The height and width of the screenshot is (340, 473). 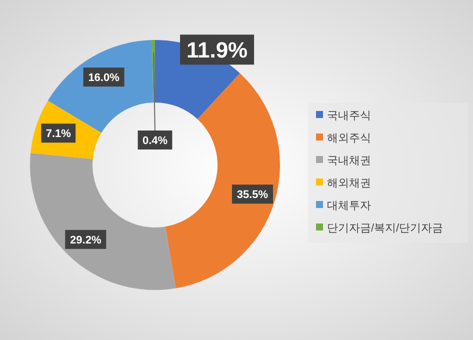 I want to click on legend-label: 해외주식, so click(x=349, y=138).